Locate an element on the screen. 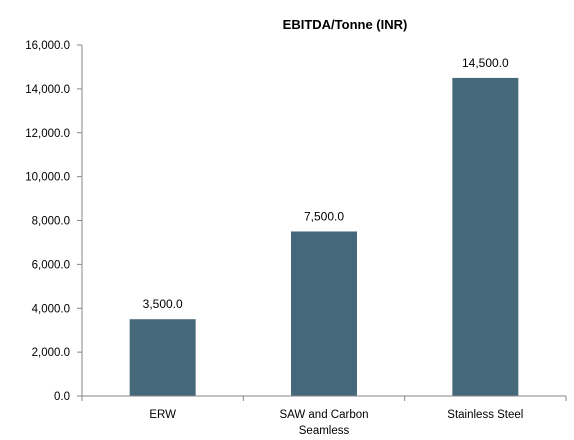 The image size is (574, 440). bar-saw-and-carbon-seamless is located at coordinates (324, 313).